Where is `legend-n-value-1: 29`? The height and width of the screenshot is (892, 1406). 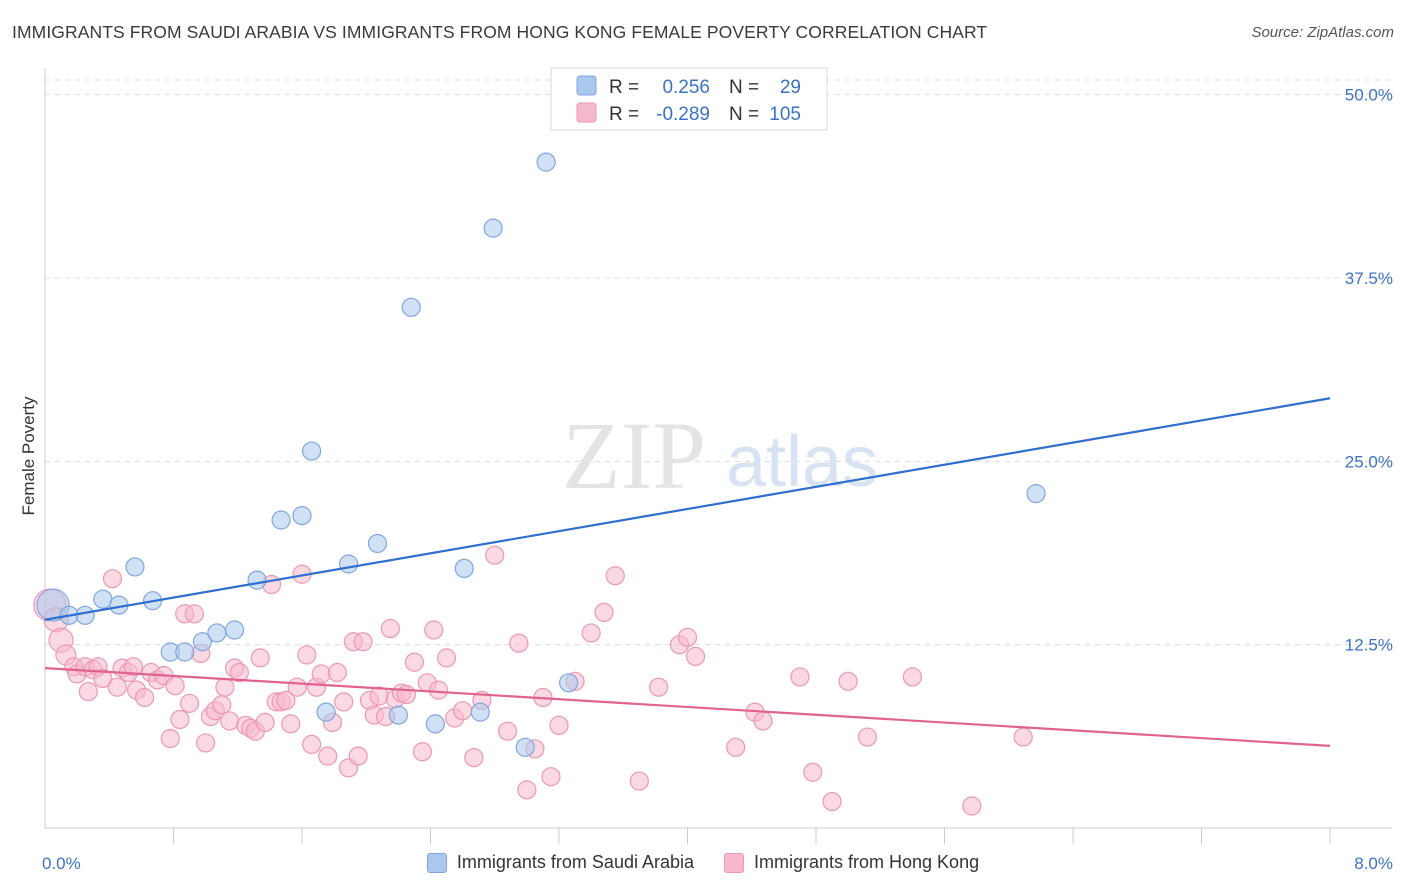
legend-n-value-1: 29 is located at coordinates (790, 87).